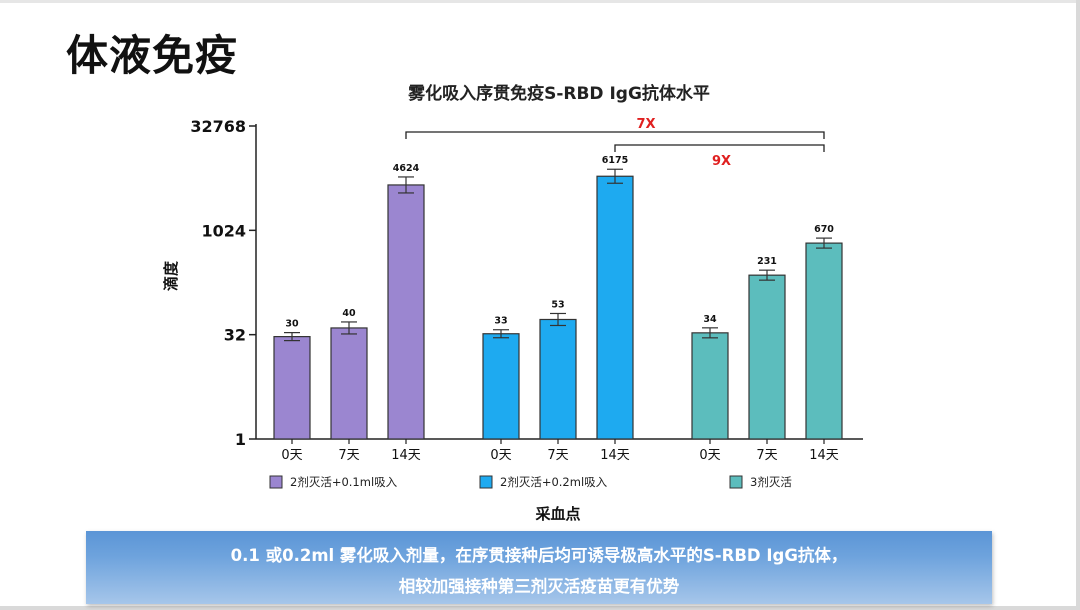  Describe the element at coordinates (721, 161) in the screenshot. I see `annotation-9x: 9X` at that location.